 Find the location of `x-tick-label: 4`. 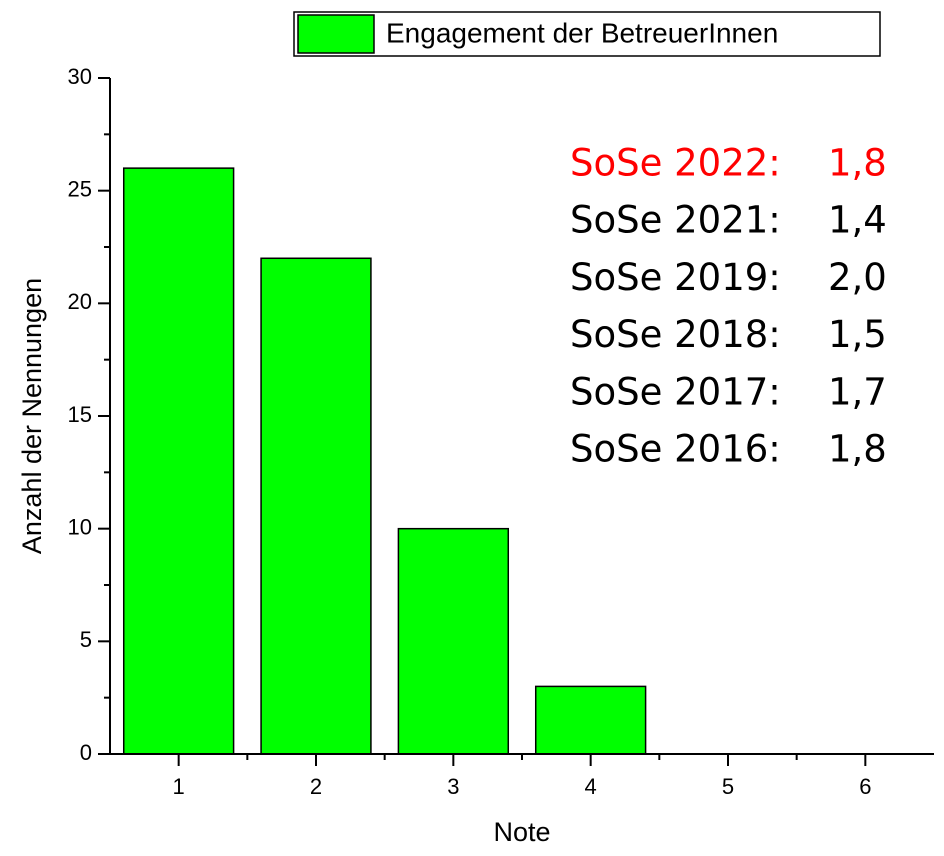

x-tick-label: 4 is located at coordinates (591, 786).